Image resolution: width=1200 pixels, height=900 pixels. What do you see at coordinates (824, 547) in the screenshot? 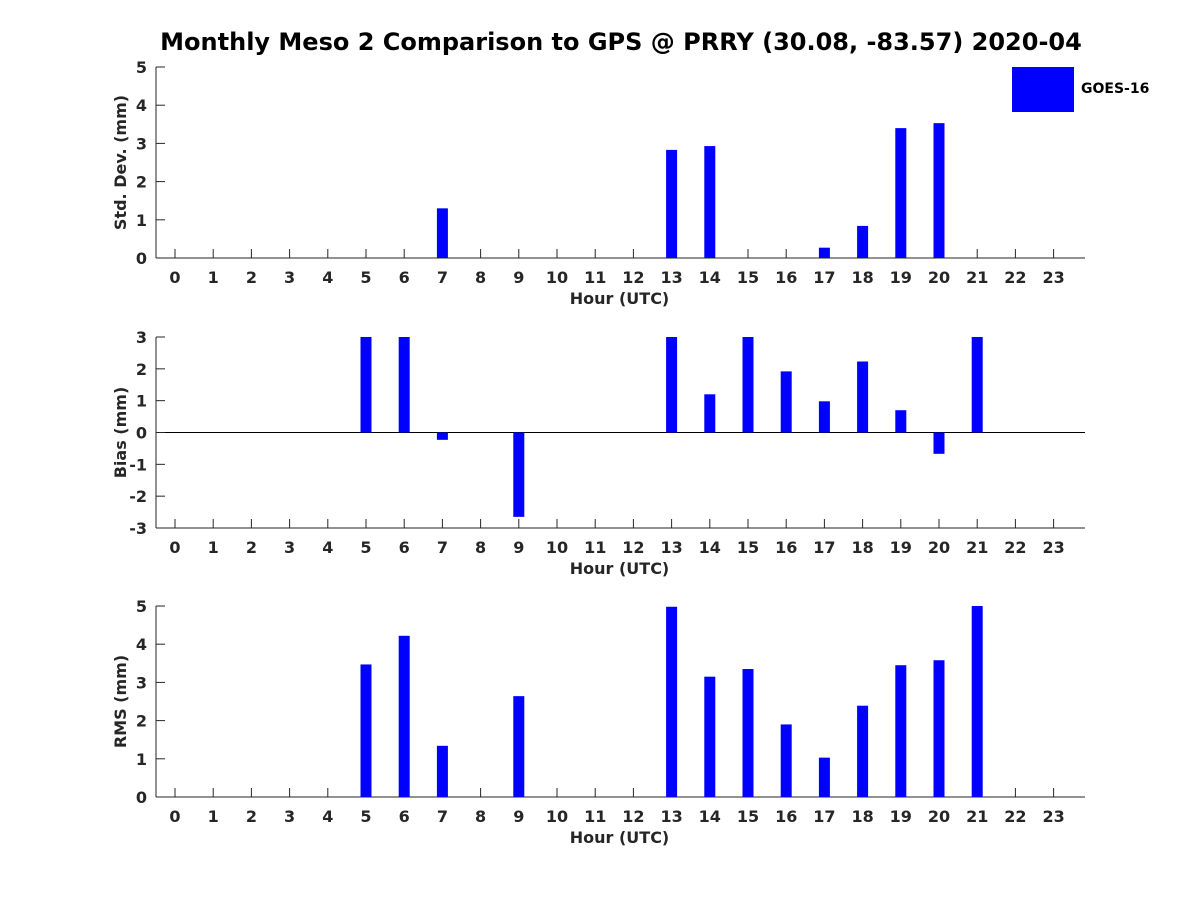
I see `panel-2-xtick-label-17: 17` at bounding box center [824, 547].